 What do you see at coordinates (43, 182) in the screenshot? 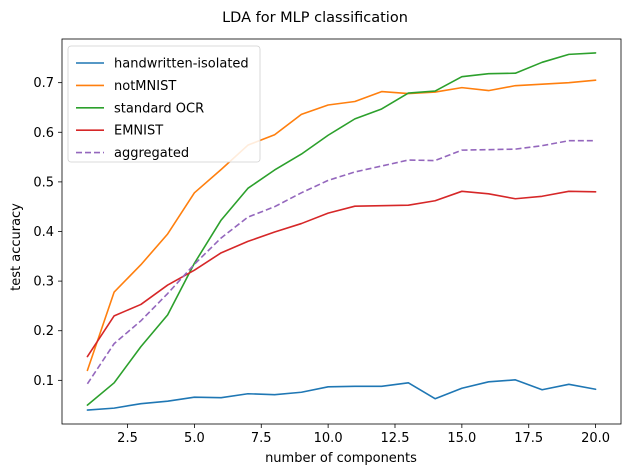
I see `y-tick-label: 0.5` at bounding box center [43, 182].